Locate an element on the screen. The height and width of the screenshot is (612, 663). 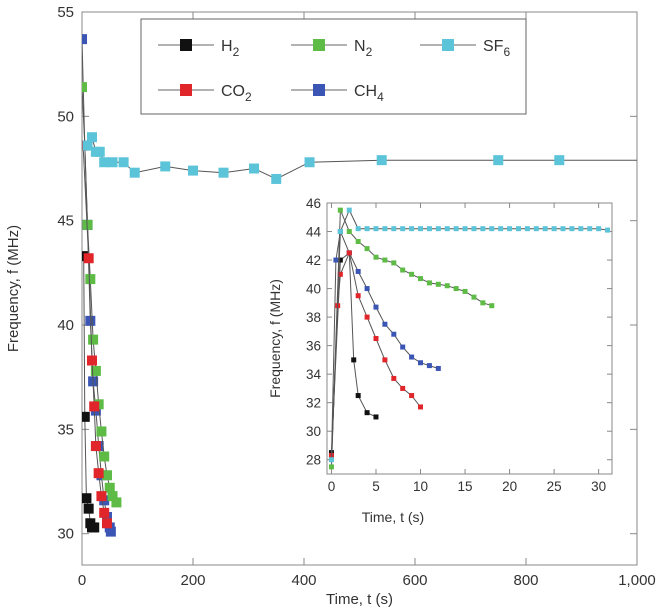
legend-label: CO2 is located at coordinates (236, 93).